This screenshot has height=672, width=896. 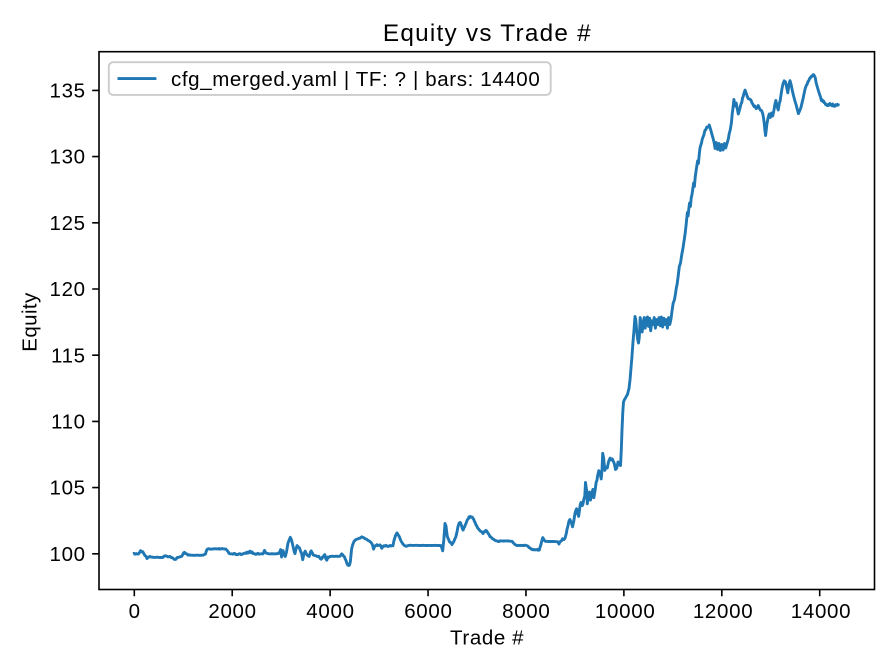 I want to click on svg-text: 130, so click(x=67, y=157).